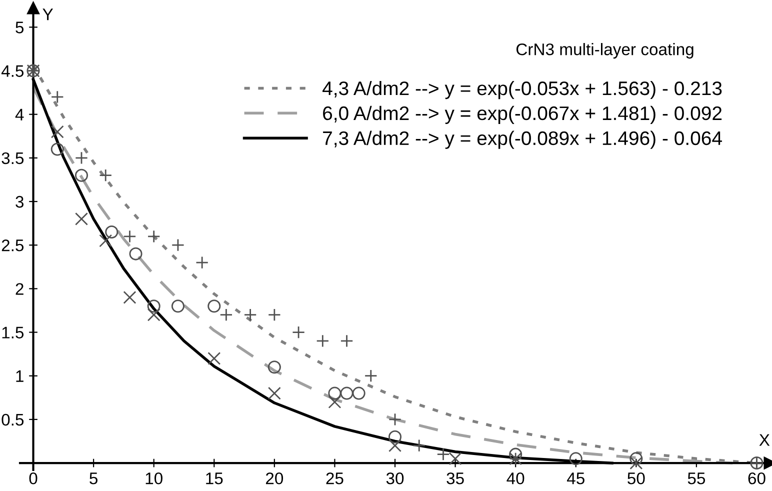 The height and width of the screenshot is (491, 772). I want to click on x-tick-label: 10, so click(154, 478).